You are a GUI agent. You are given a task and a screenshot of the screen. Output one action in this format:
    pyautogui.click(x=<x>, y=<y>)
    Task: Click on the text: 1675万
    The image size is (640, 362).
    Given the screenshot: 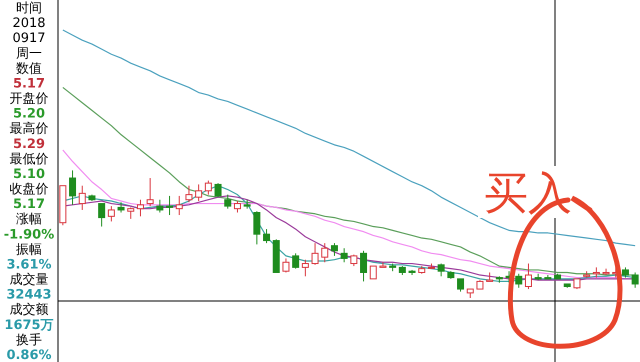 What is the action you would take?
    pyautogui.click(x=29, y=325)
    